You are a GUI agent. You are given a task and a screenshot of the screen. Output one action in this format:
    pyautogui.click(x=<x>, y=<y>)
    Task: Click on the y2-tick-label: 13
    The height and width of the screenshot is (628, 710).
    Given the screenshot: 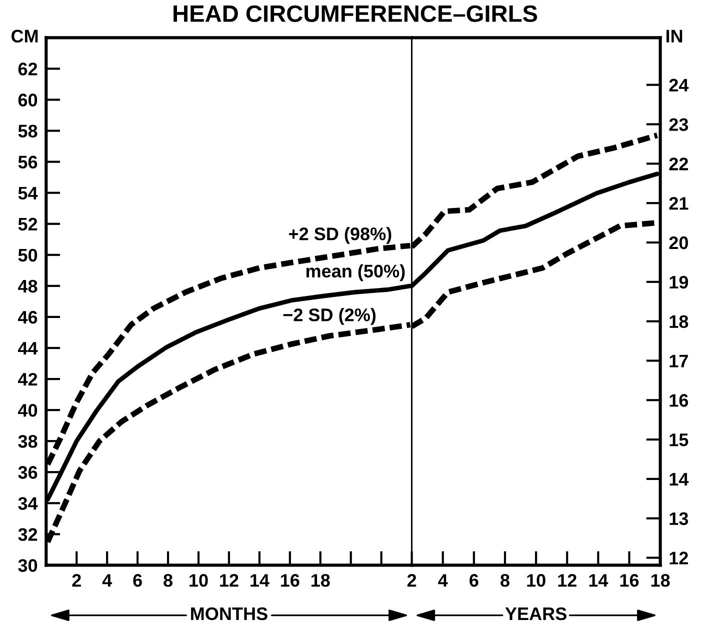 What is the action you would take?
    pyautogui.click(x=679, y=519)
    